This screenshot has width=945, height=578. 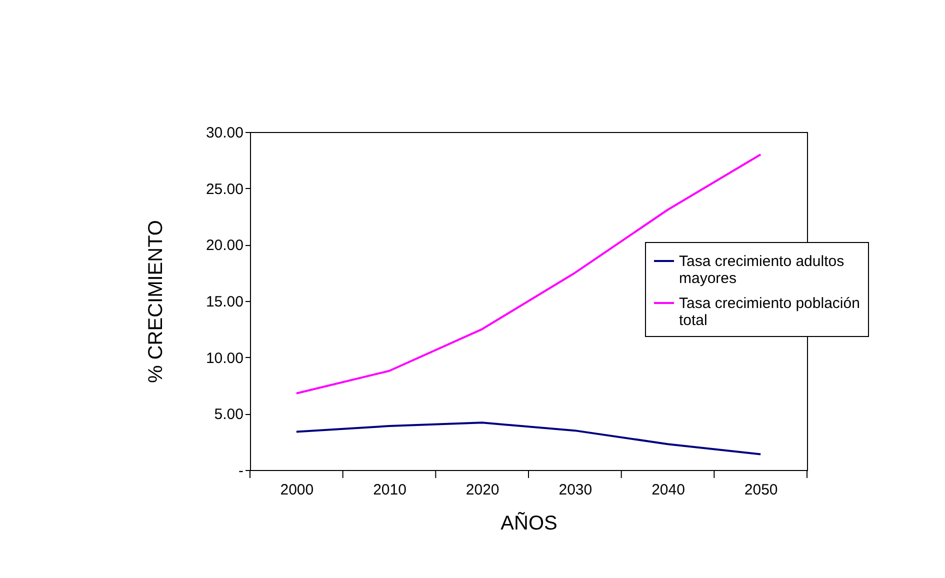 I want to click on legend-label: Tasa crecimiento población total, so click(x=769, y=312).